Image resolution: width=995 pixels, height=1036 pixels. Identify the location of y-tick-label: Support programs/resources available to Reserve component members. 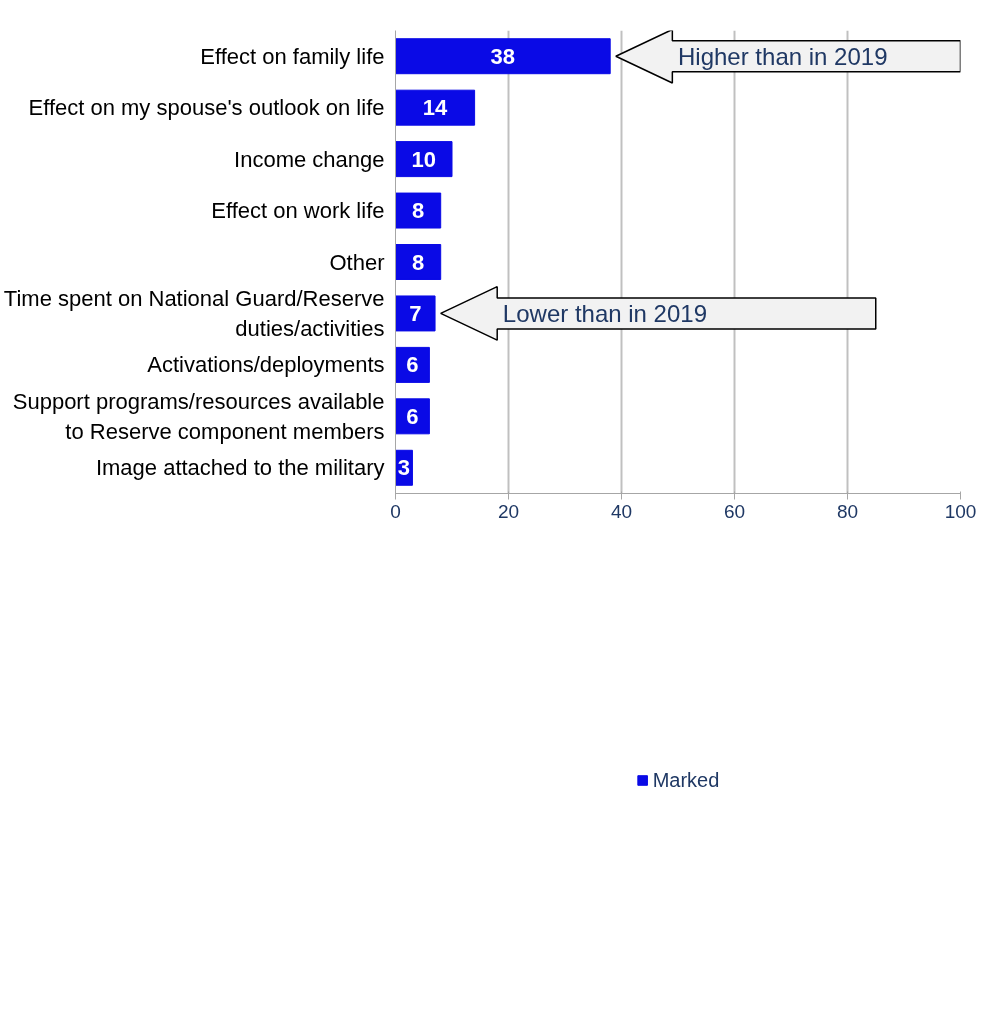
(198, 416).